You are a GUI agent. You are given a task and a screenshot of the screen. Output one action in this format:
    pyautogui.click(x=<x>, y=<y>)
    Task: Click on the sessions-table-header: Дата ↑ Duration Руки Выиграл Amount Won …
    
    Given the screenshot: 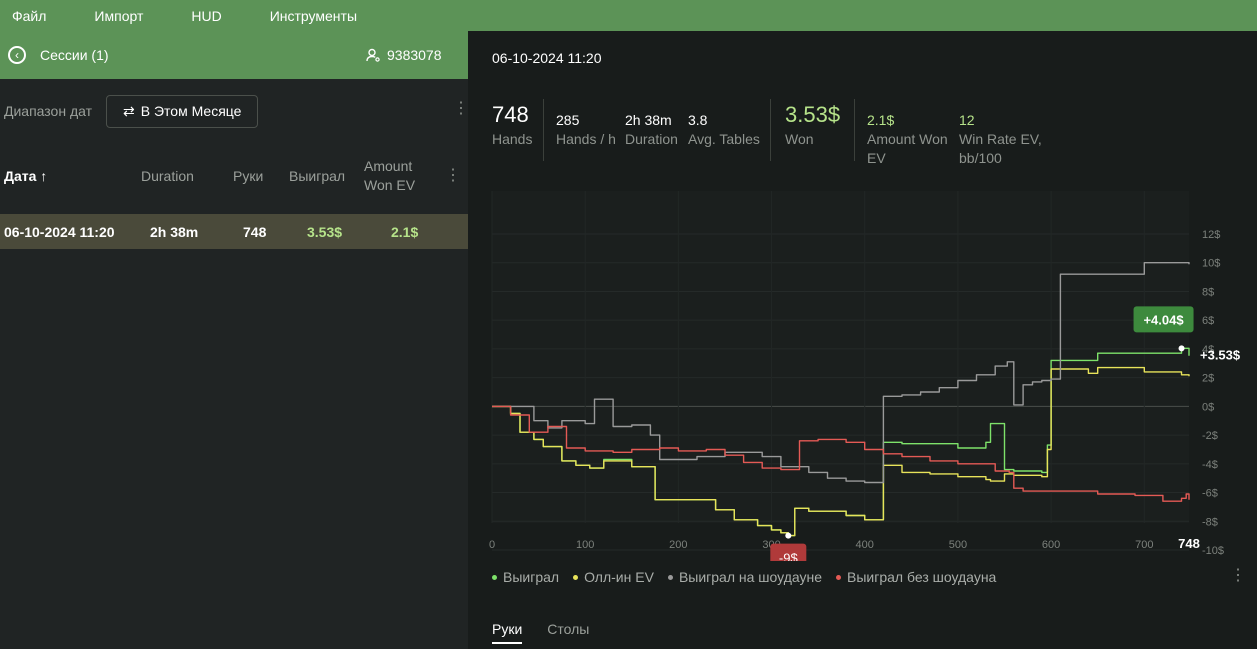 What is the action you would take?
    pyautogui.click(x=234, y=176)
    